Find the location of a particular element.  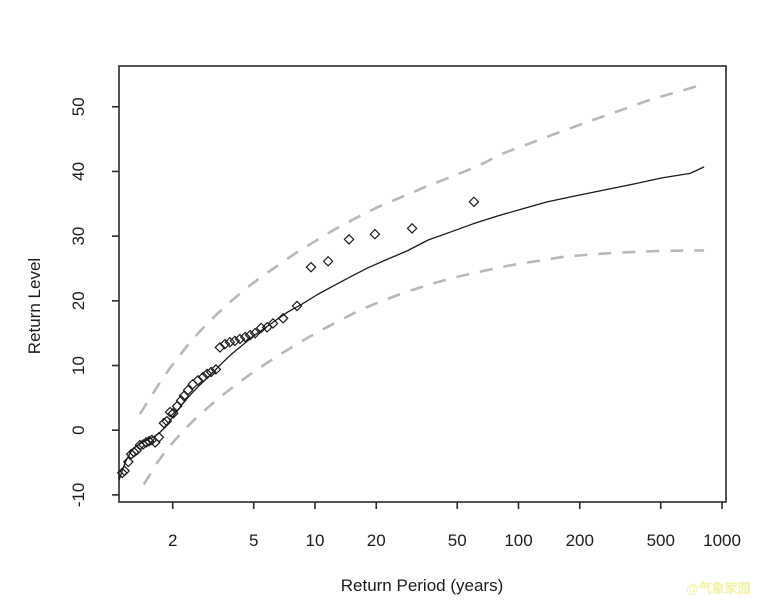

y-tick-label: 10 is located at coordinates (78, 365).